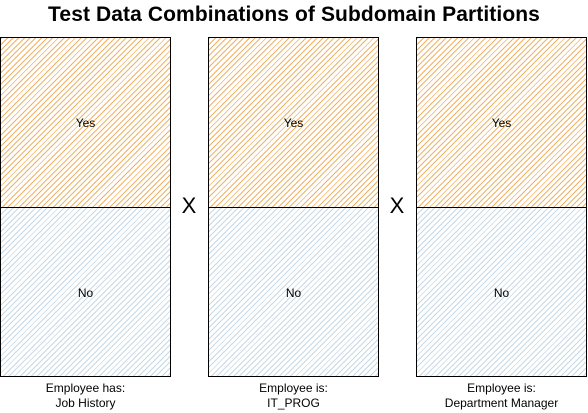 The image size is (588, 413). I want to click on caption-line-2: Job History, so click(85, 403).